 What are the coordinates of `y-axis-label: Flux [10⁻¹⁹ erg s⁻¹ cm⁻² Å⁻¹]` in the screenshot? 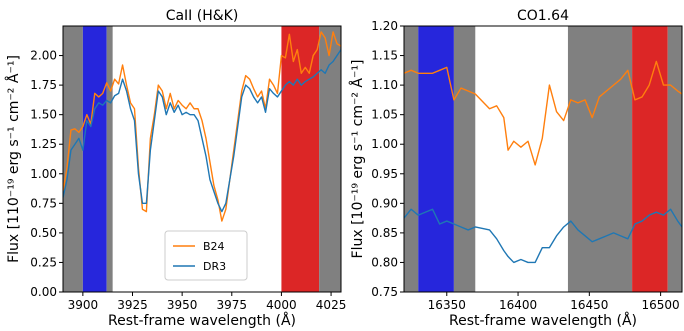 It's located at (357, 159).